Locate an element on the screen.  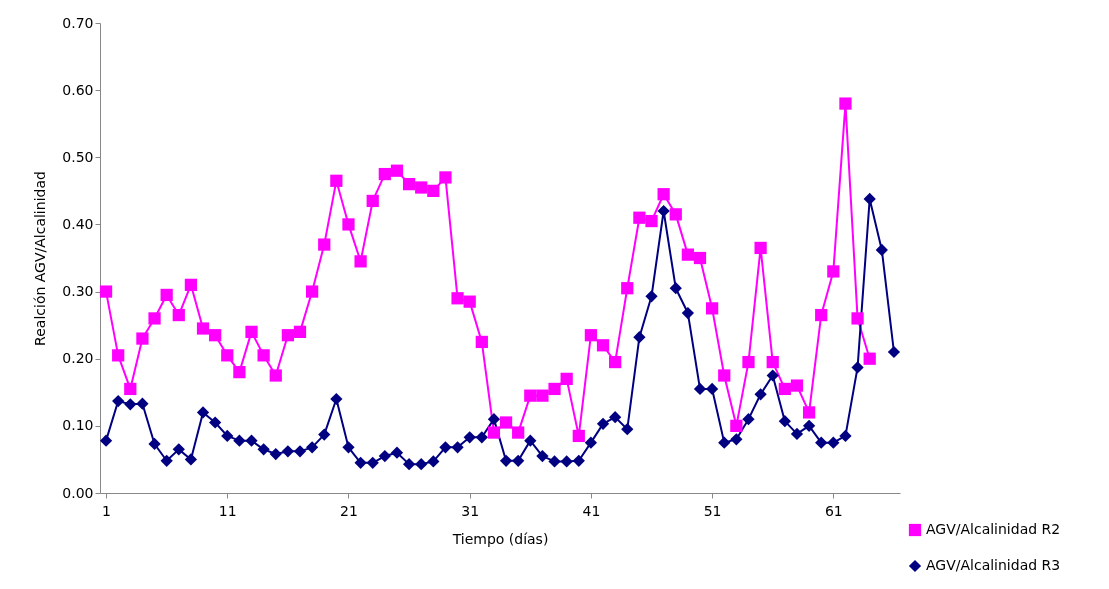
y-tick-label: 0.50 is located at coordinates (78, 156).